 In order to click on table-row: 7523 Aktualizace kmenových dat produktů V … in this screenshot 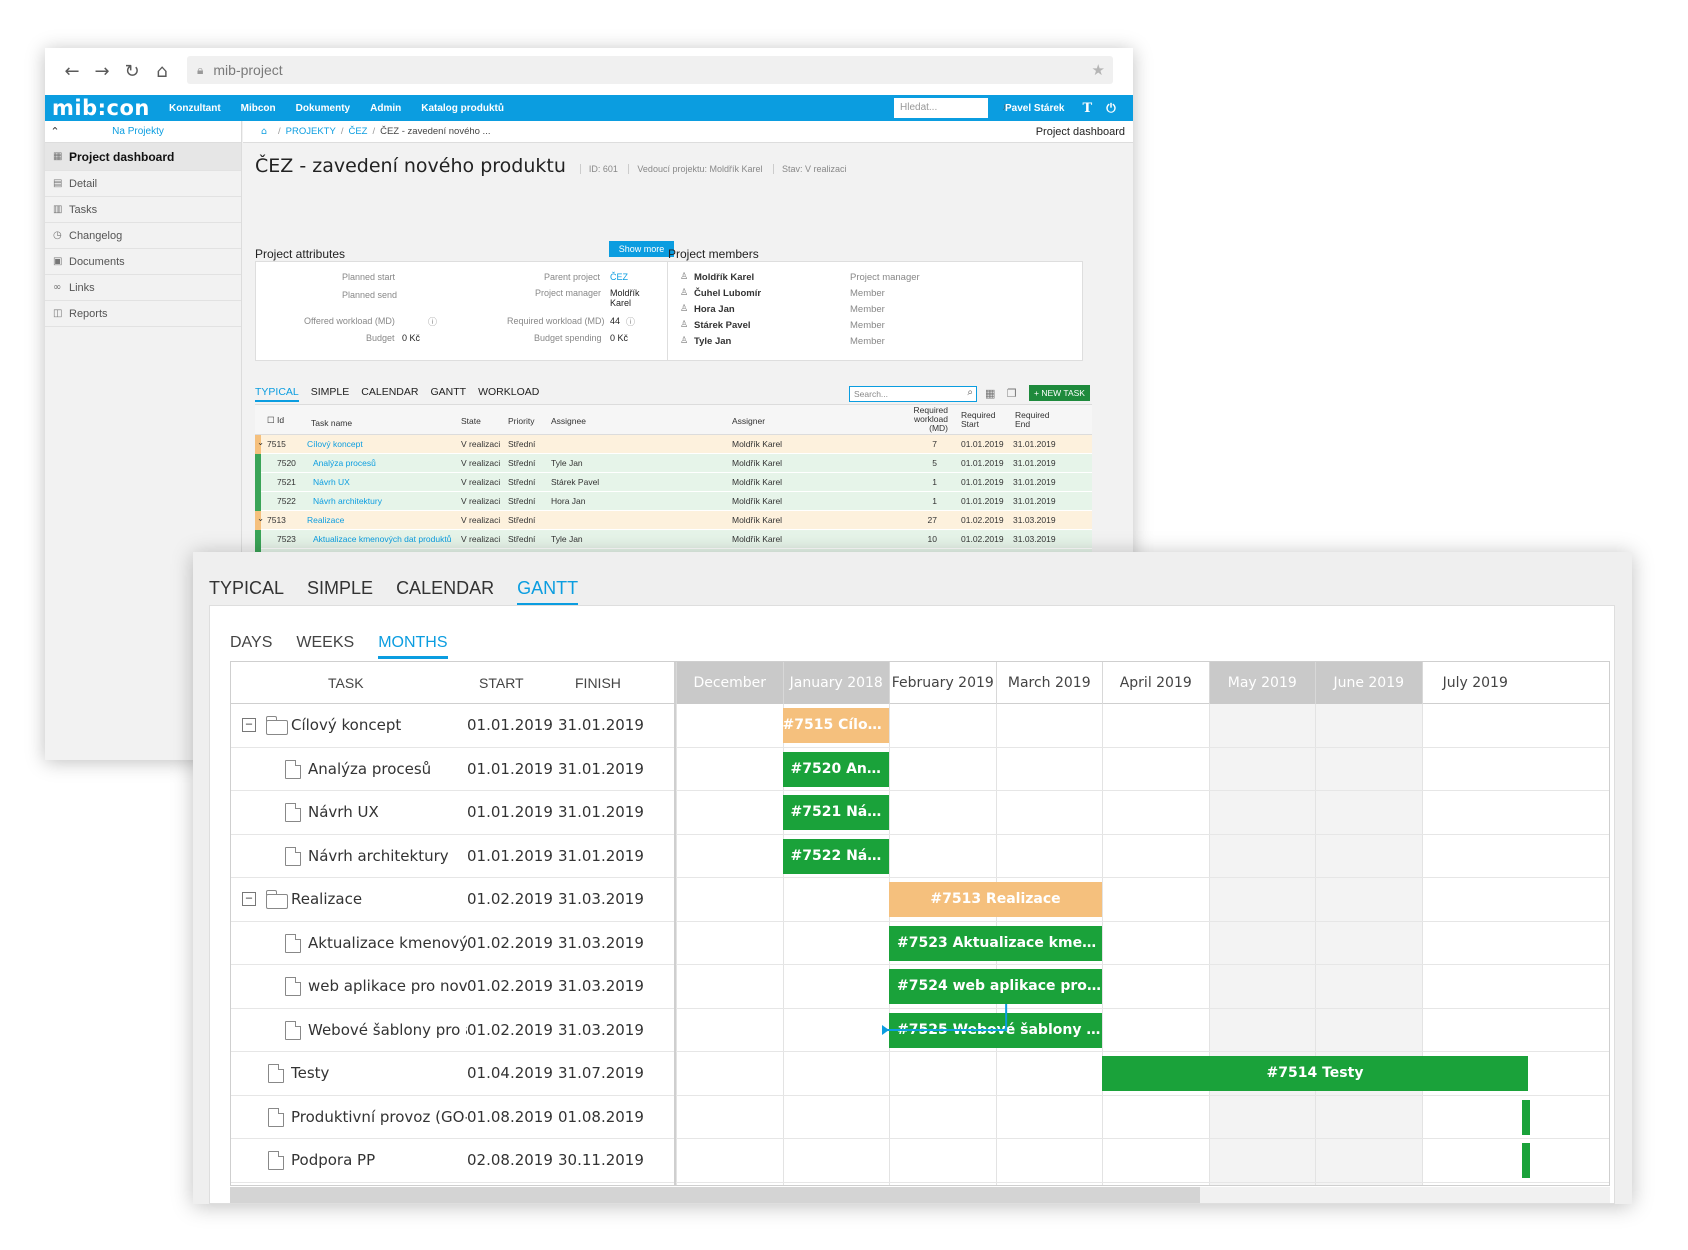, I will do `click(673, 539)`.